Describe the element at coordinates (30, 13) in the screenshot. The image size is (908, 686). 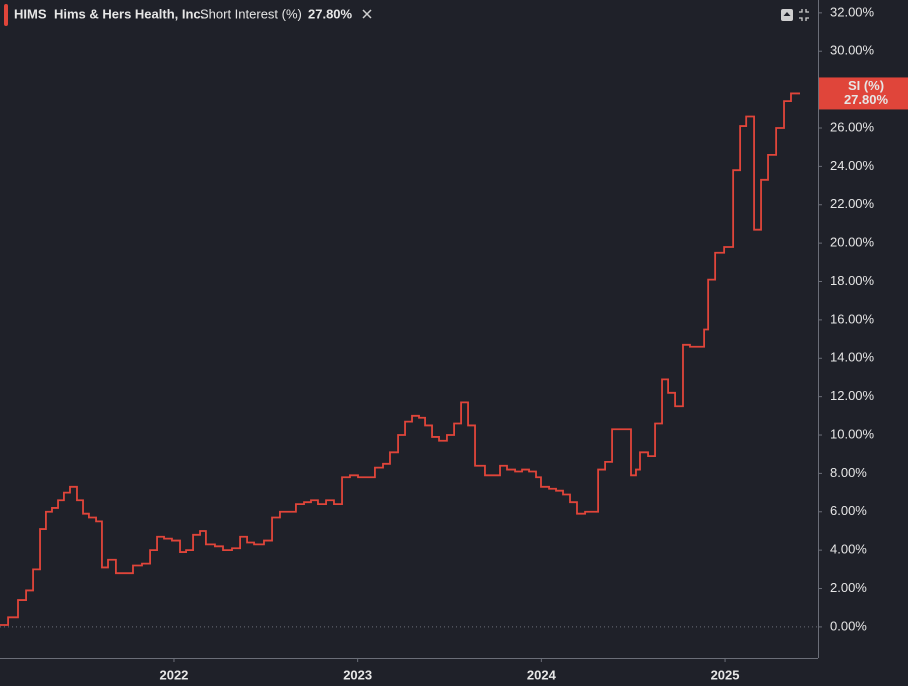
I see `ticker: HIMS` at that location.